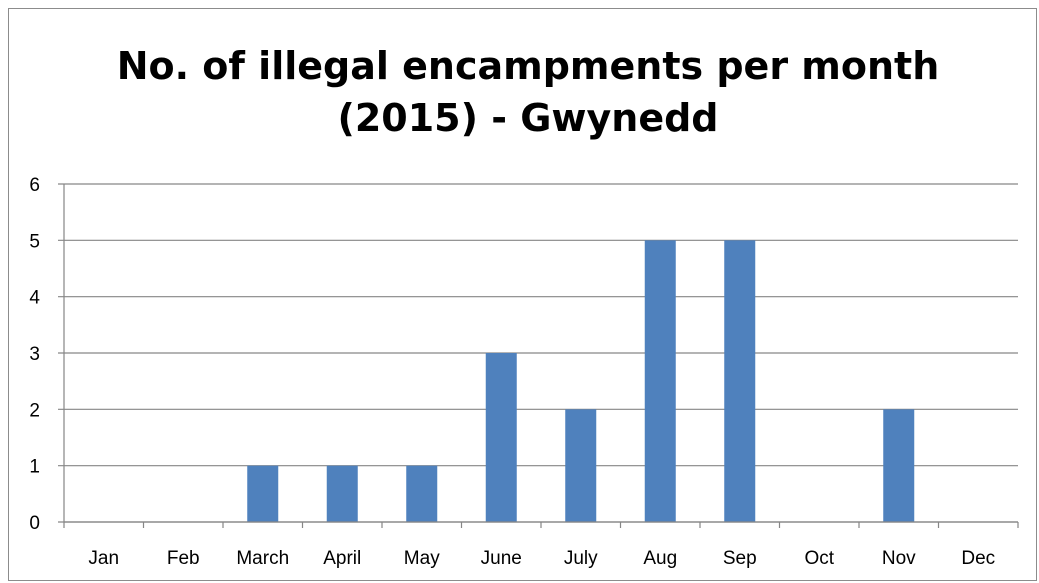  Describe the element at coordinates (501, 558) in the screenshot. I see `x-tick-label-june: June` at that location.